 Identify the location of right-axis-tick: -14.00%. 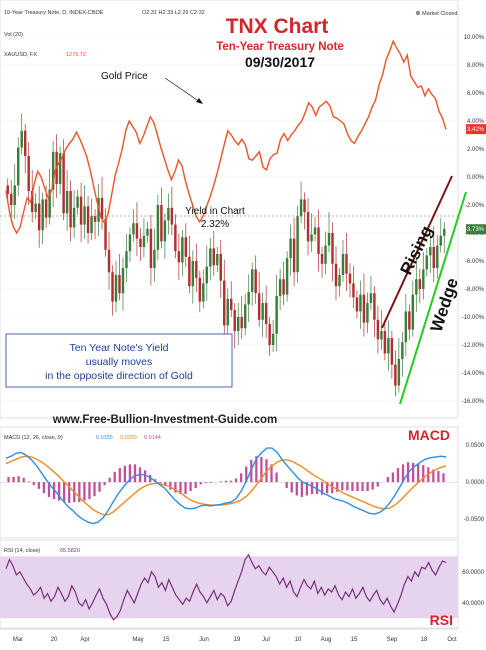
(473, 374).